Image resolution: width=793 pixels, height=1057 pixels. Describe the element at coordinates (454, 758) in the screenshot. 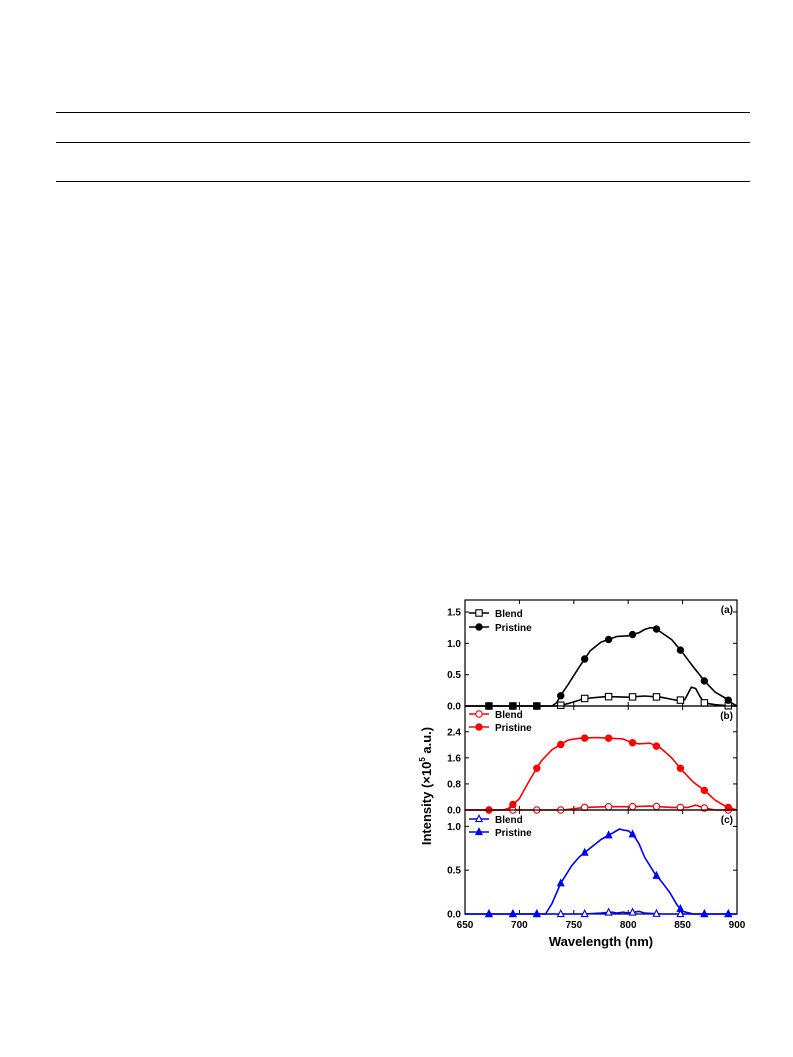

I see `y-tick-label: 1.6` at that location.